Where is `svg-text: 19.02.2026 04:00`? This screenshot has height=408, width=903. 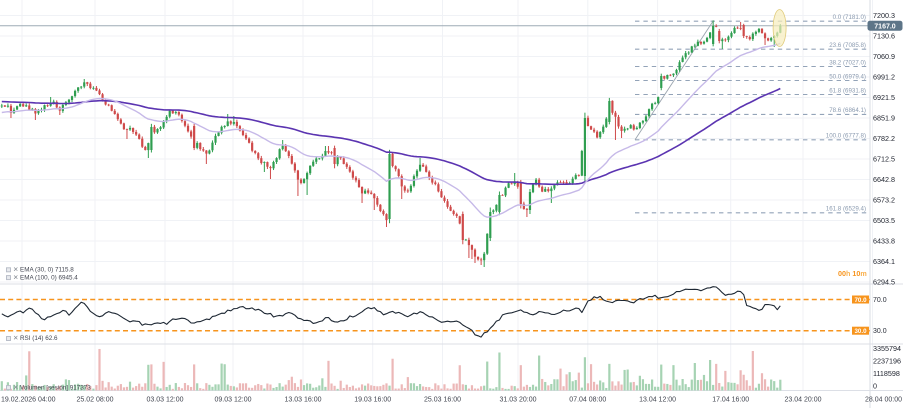
svg-text: 19.02.2026 04:00 is located at coordinates (28, 400).